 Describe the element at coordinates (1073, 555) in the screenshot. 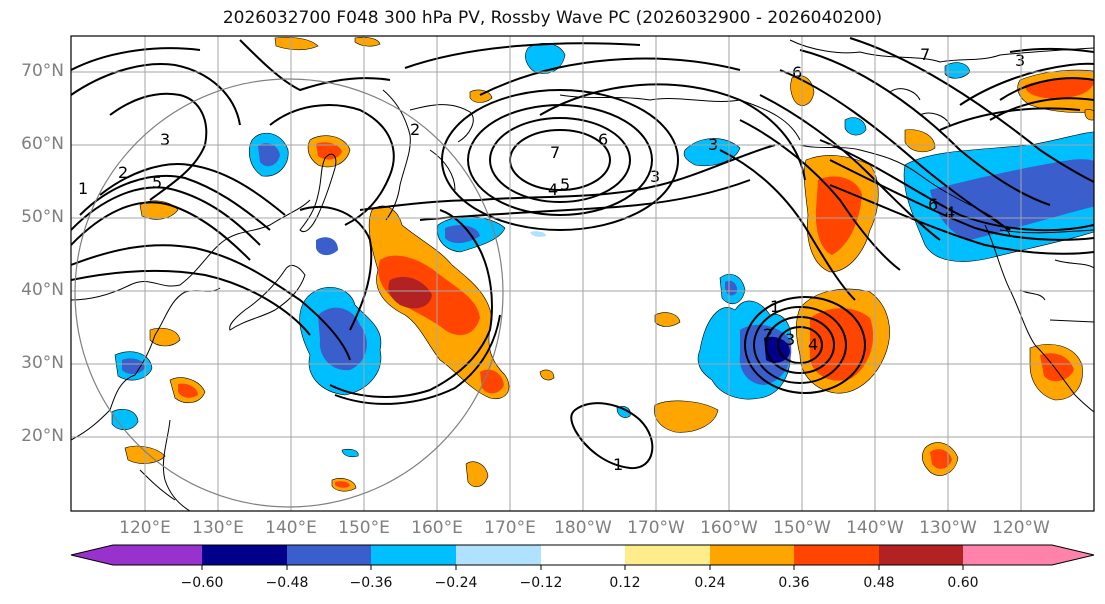

I see `colorbar-extend-high` at that location.